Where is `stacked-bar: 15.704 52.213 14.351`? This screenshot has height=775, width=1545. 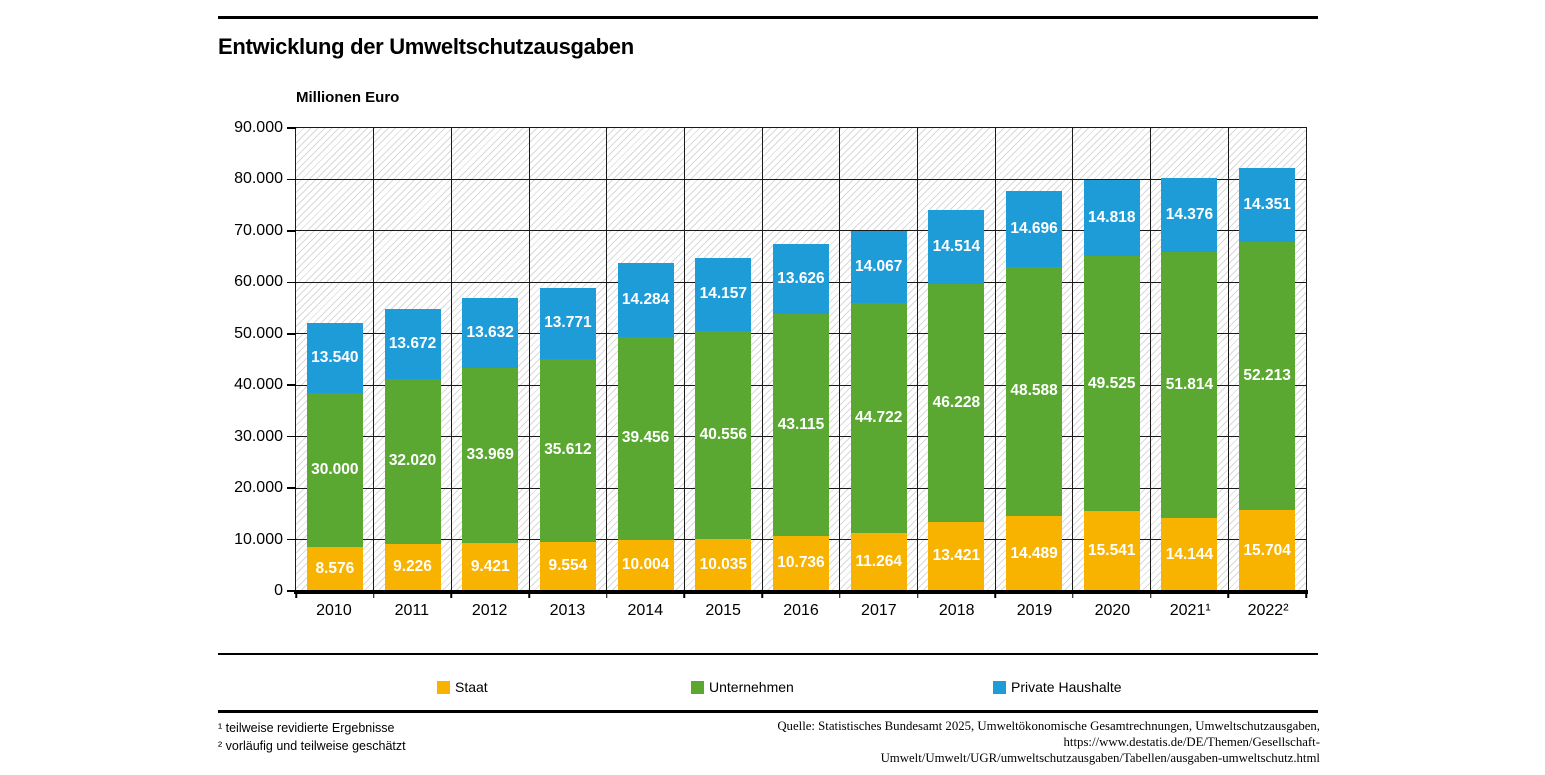
stacked-bar: 15.704 52.213 14.351 is located at coordinates (1267, 359).